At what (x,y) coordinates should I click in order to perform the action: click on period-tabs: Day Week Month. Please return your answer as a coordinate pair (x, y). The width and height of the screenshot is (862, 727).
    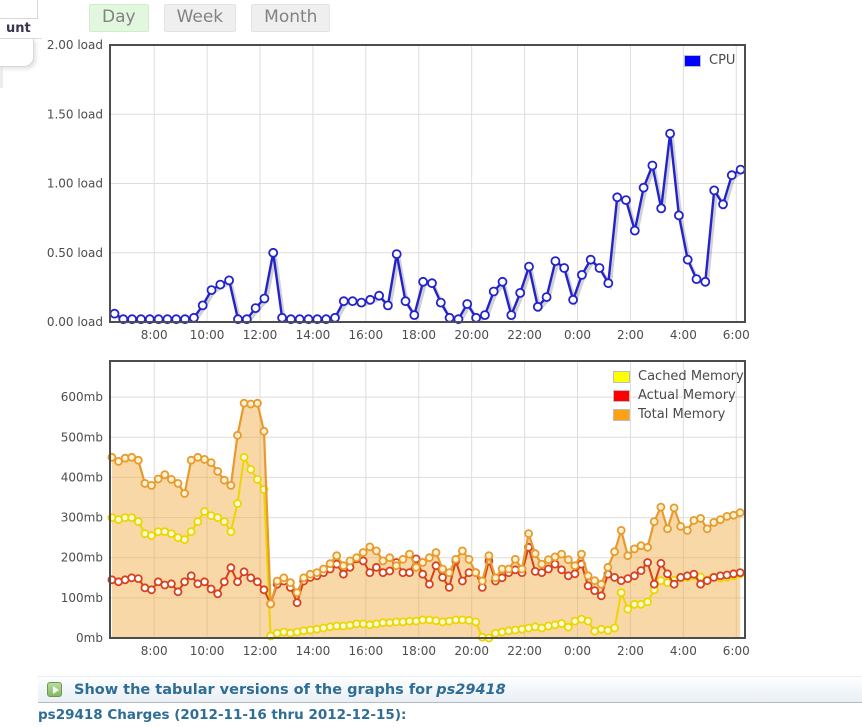
    Looking at the image, I should click on (217, 18).